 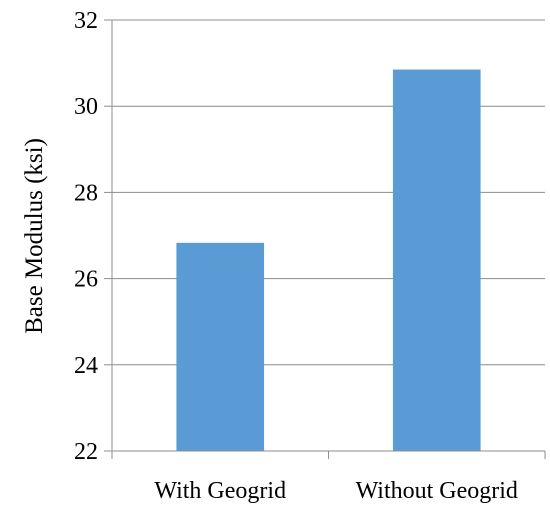 What do you see at coordinates (86, 21) in the screenshot?
I see `y-tick-label: 32` at bounding box center [86, 21].